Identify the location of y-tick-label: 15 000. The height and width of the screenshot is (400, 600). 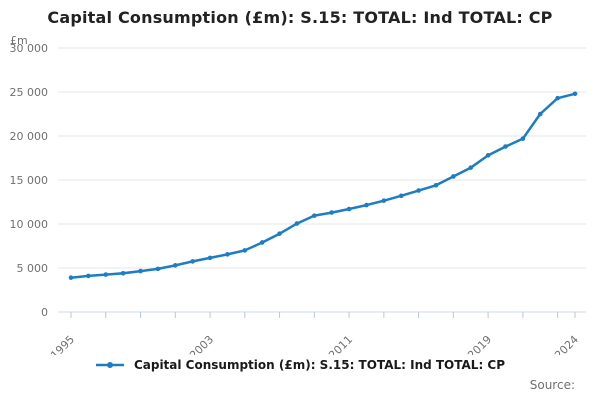
(29, 180).